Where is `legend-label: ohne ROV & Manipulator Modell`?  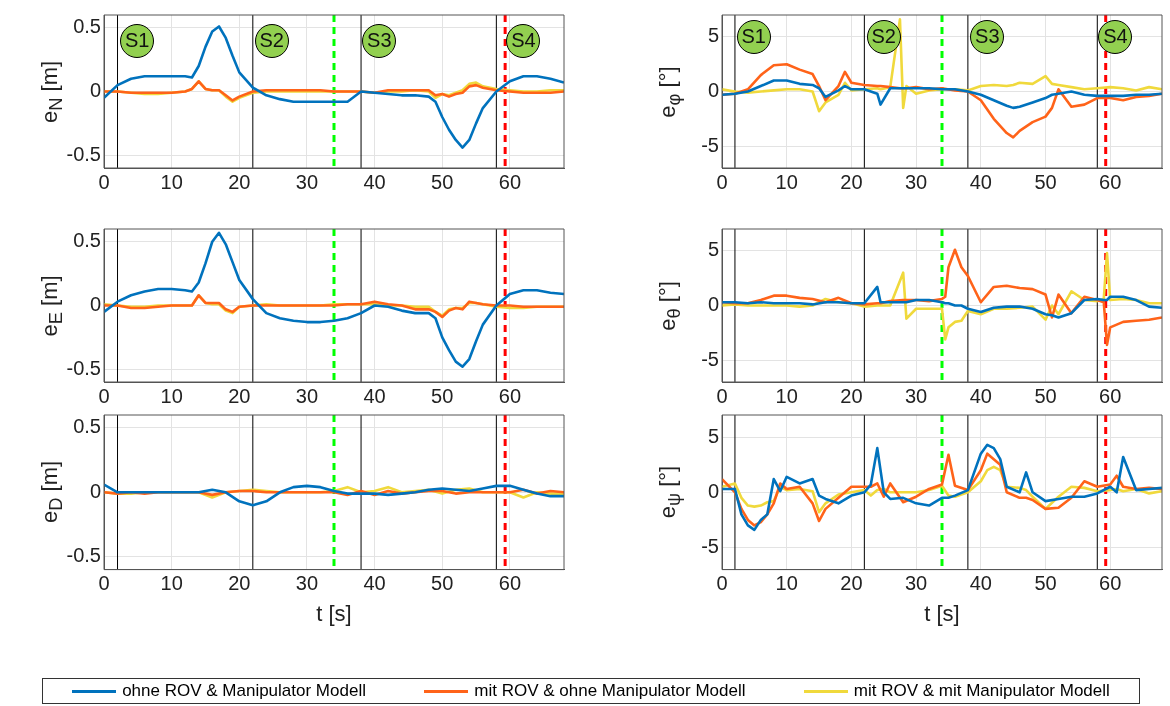 legend-label: ohne ROV & Manipulator Modell is located at coordinates (244, 691).